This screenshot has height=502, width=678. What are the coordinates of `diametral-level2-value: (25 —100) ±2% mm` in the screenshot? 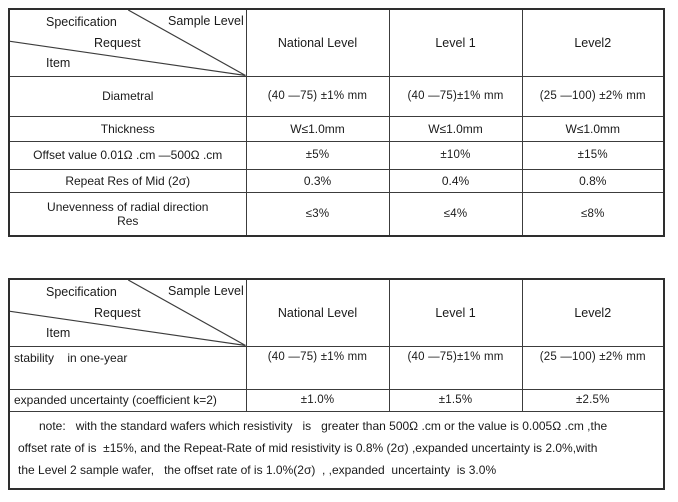 It's located at (593, 96).